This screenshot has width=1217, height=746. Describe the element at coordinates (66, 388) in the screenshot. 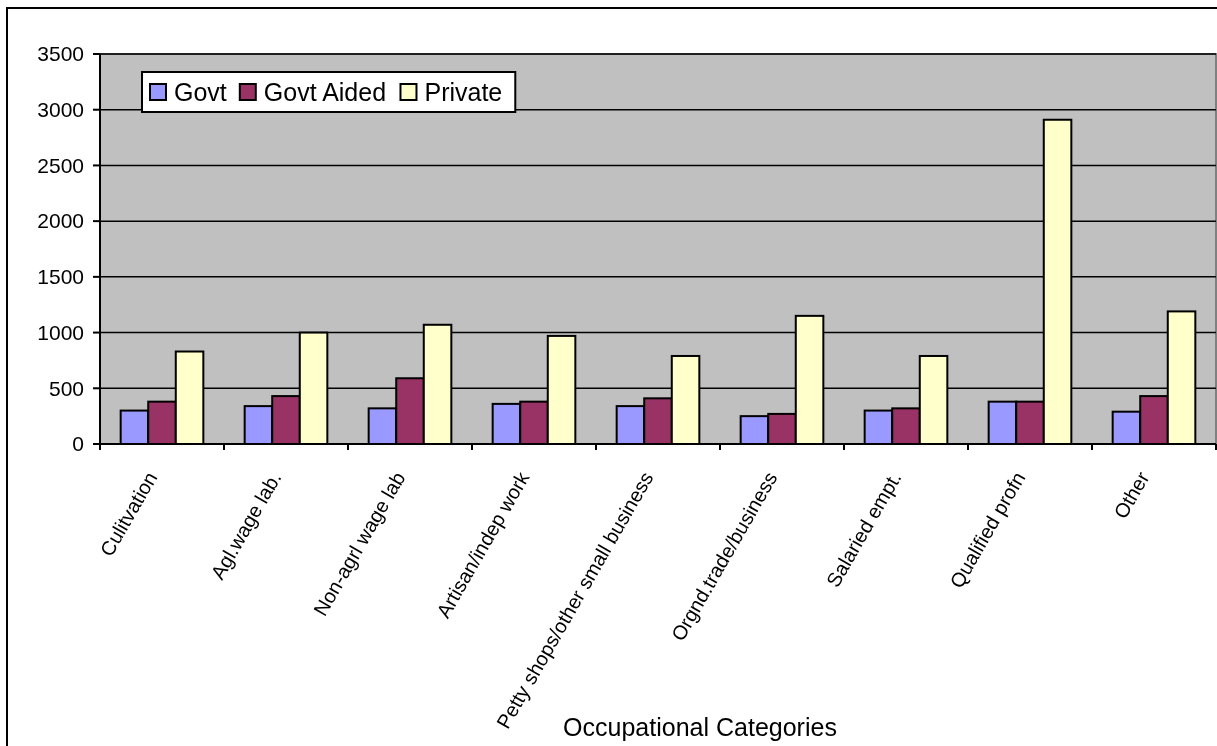

I see `y-tick-label: 500` at that location.